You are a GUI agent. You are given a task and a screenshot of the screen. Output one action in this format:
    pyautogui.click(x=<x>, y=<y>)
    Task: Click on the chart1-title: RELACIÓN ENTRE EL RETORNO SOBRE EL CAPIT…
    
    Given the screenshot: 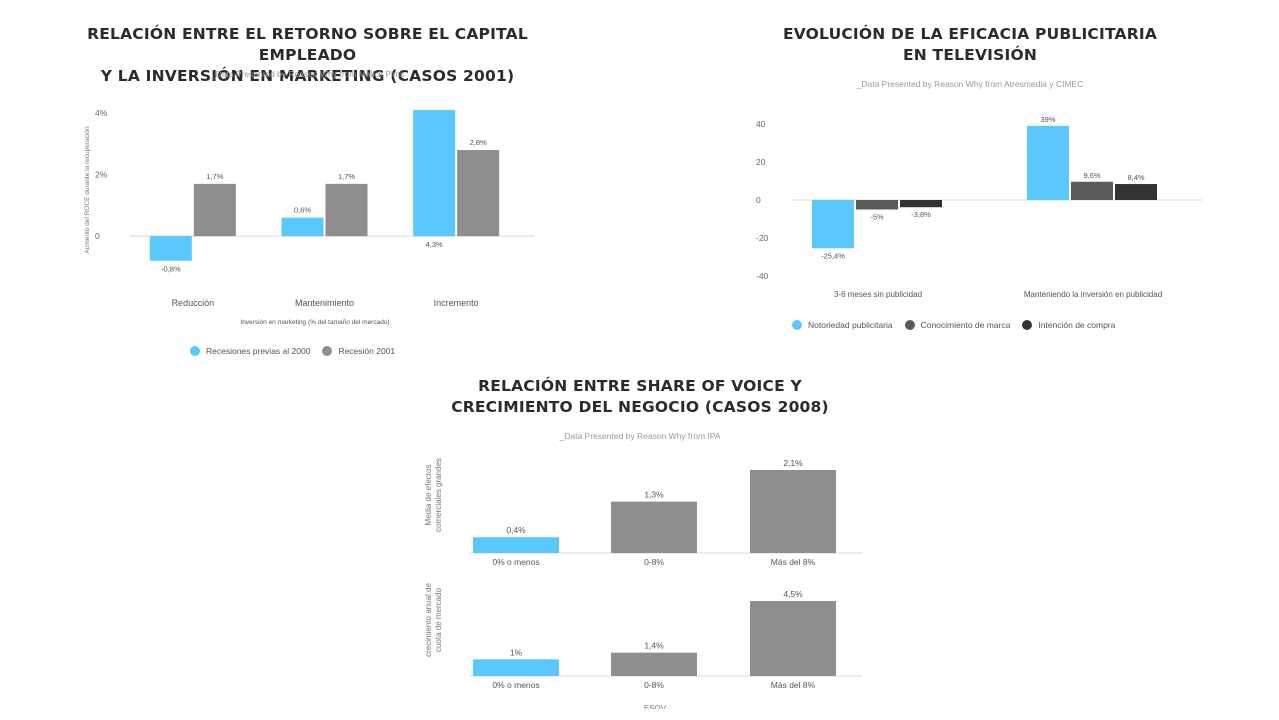 What is the action you would take?
    pyautogui.click(x=307, y=55)
    